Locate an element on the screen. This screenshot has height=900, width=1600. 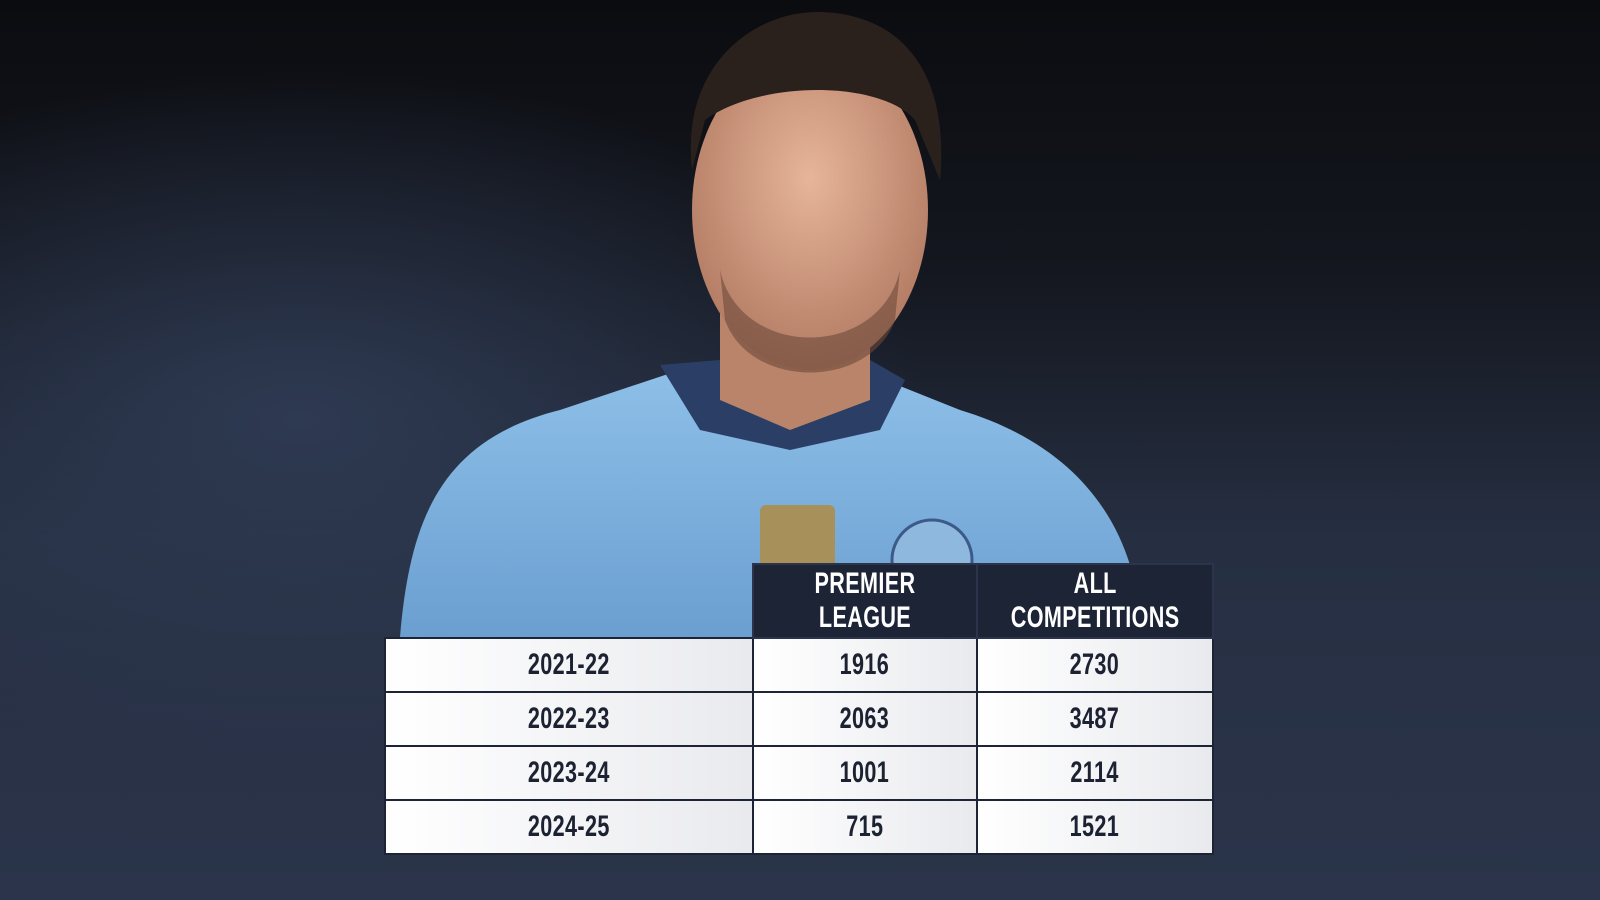
column-header-text: PREMIER LEAGUE is located at coordinates (865, 600).